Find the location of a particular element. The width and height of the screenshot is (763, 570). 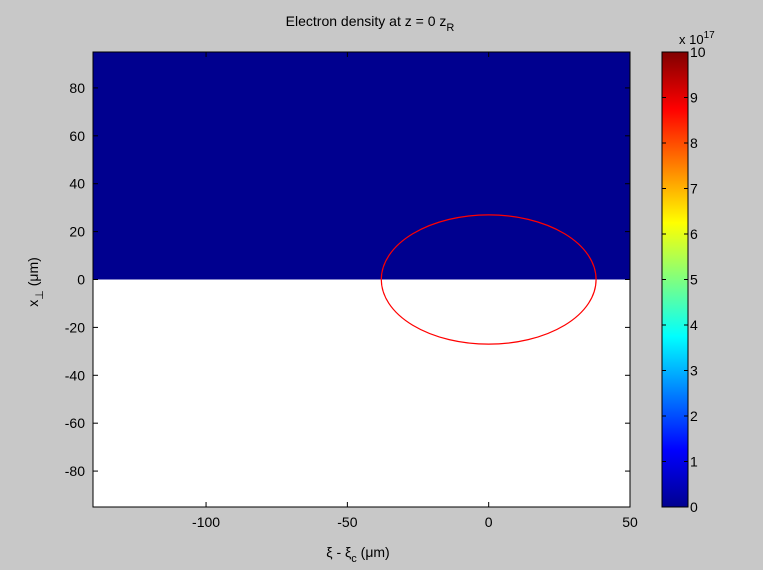

colorbar-gradient is located at coordinates (675, 279).